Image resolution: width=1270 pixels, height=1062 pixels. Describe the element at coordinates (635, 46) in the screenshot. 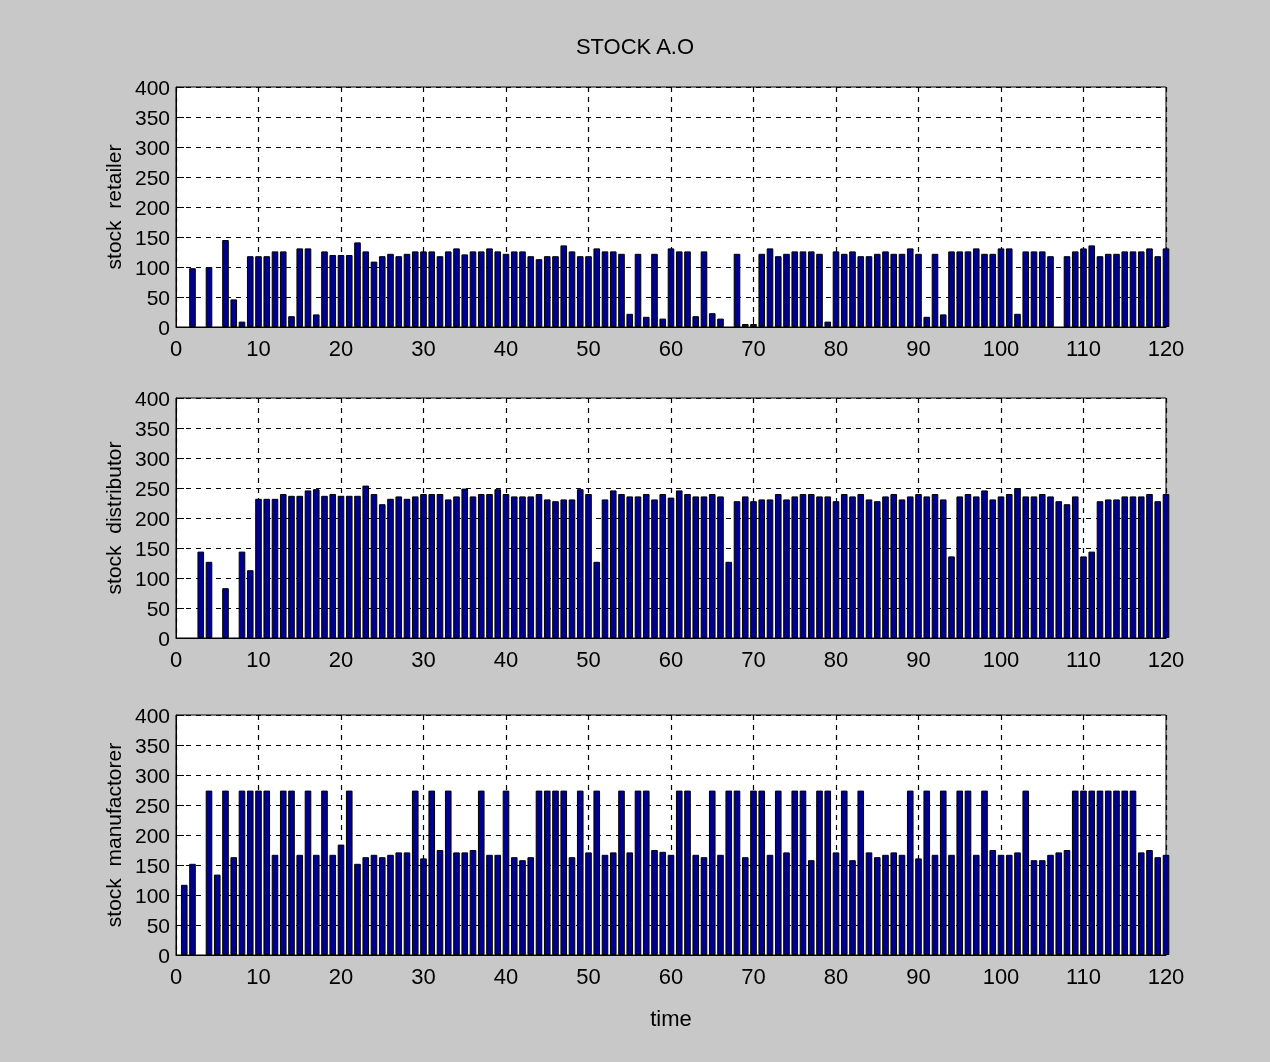

I see `chart-title: STOCK A.O` at that location.